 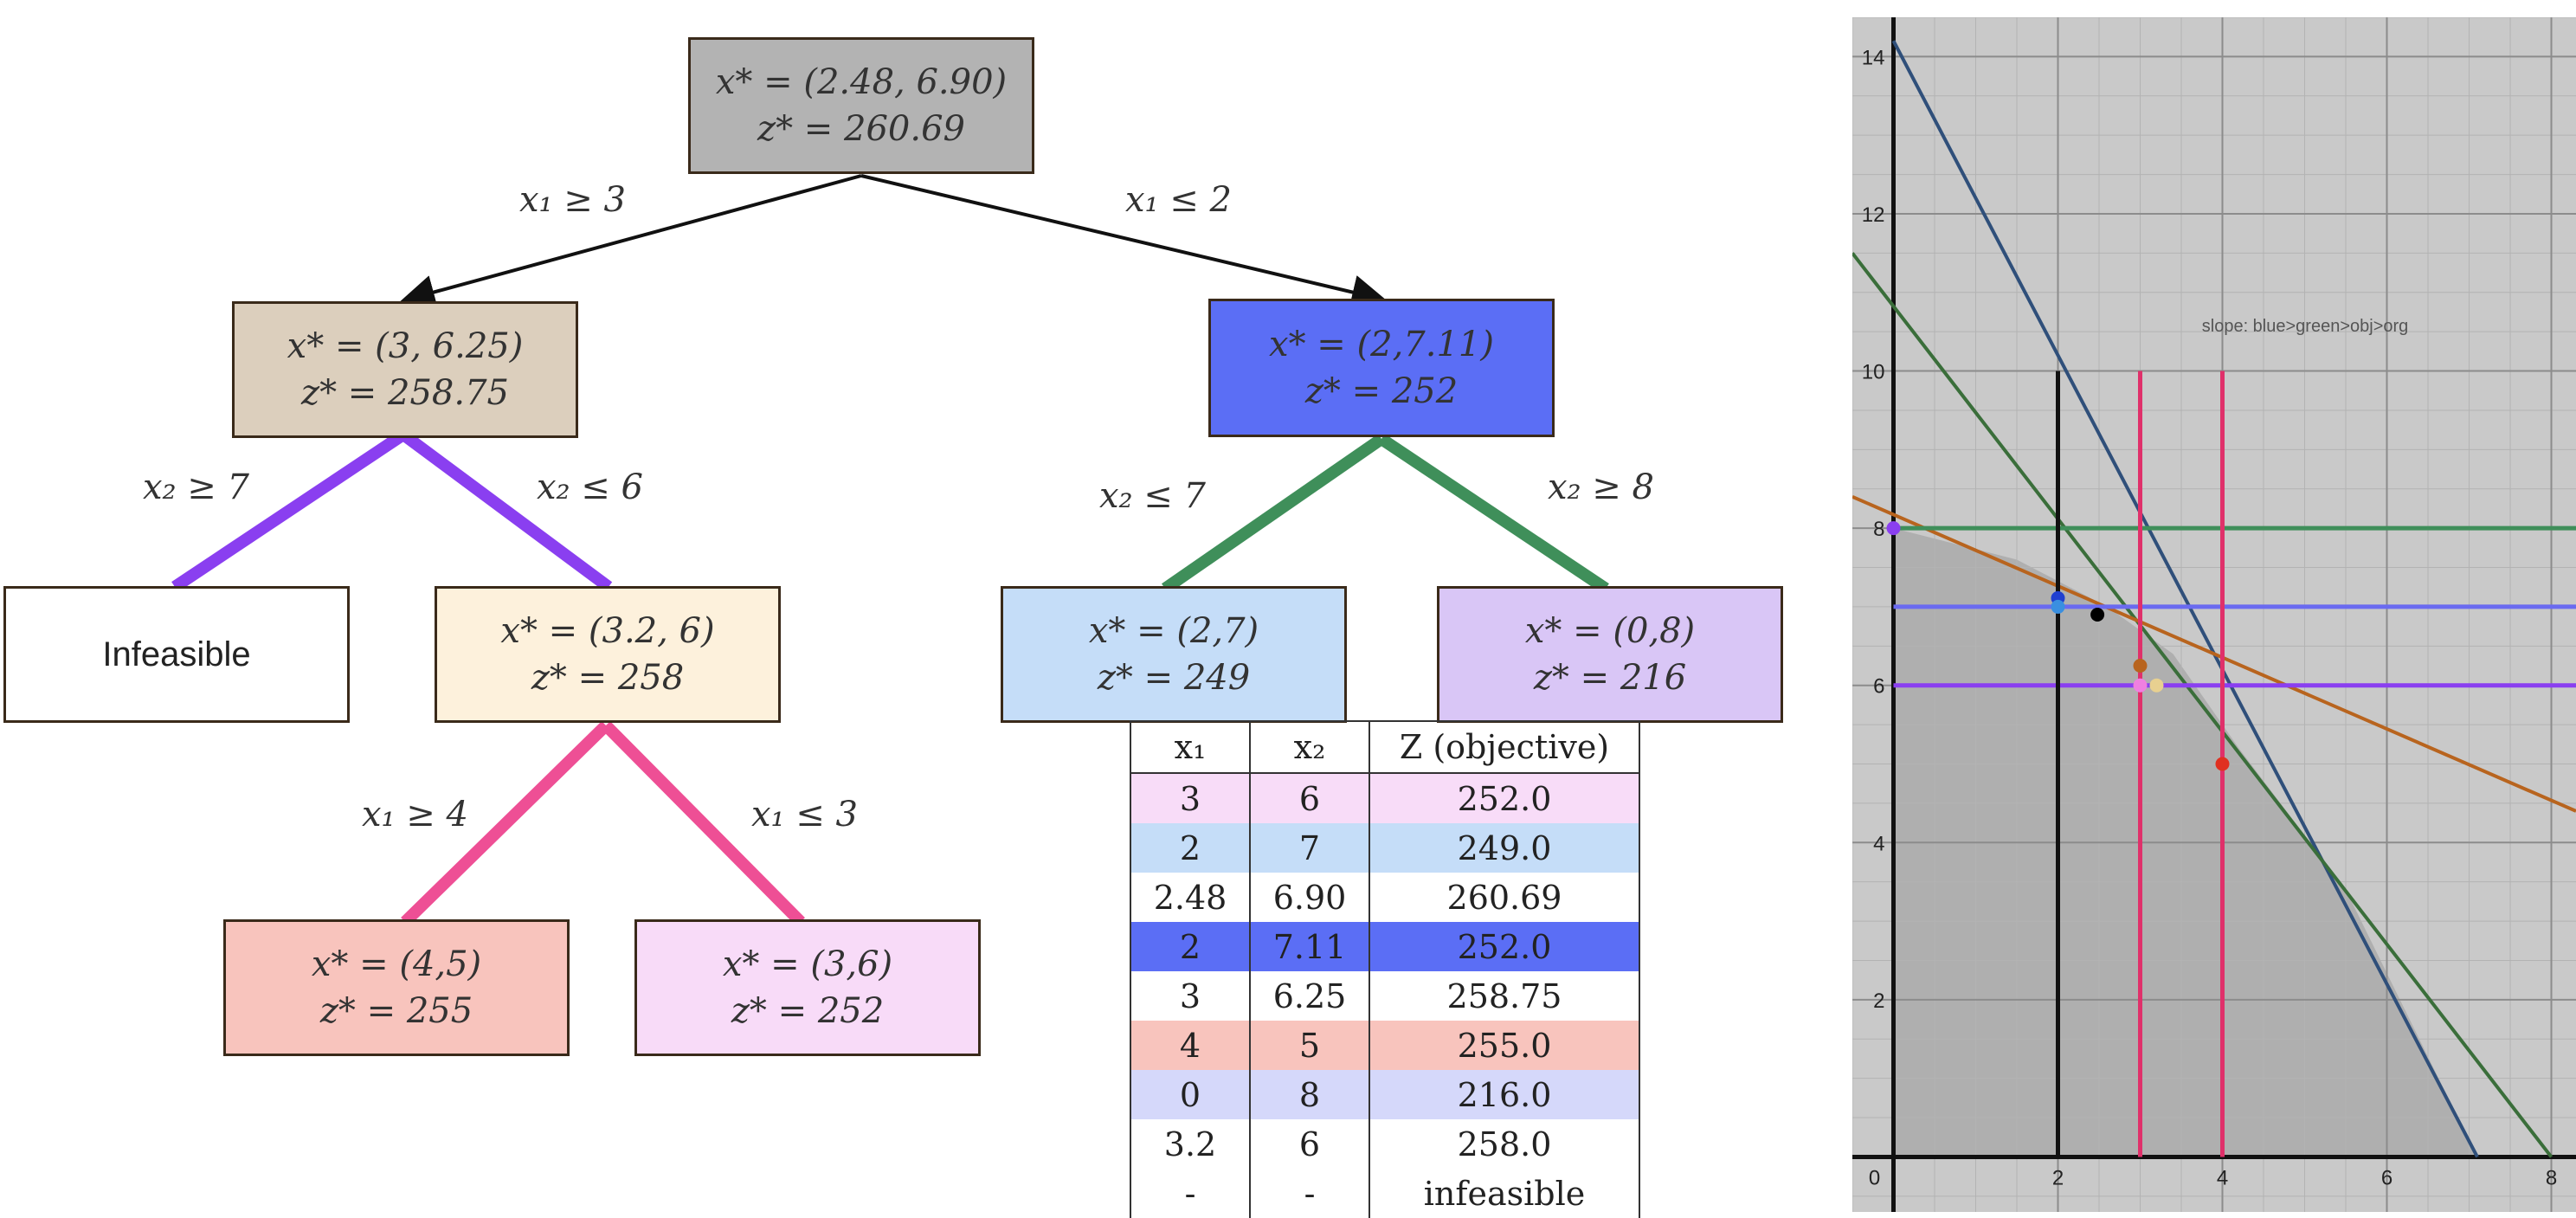 What do you see at coordinates (1152, 496) in the screenshot?
I see `edge-label: x₂ ≤ 7` at bounding box center [1152, 496].